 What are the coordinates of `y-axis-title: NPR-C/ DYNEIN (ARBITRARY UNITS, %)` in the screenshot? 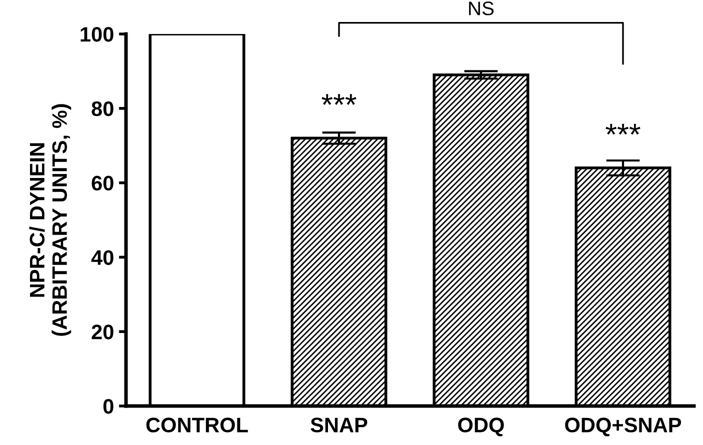 It's located at (50, 220).